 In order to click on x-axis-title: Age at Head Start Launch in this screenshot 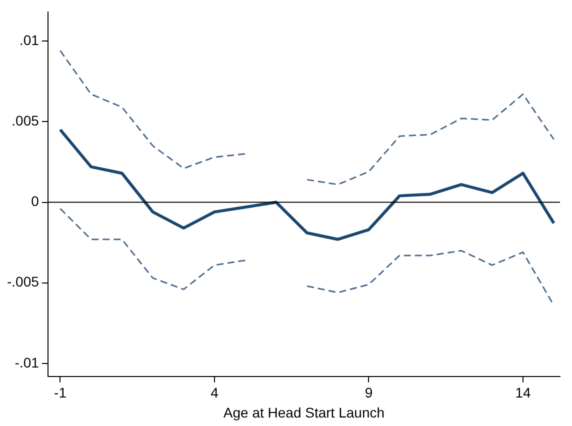, I will do `click(304, 412)`.